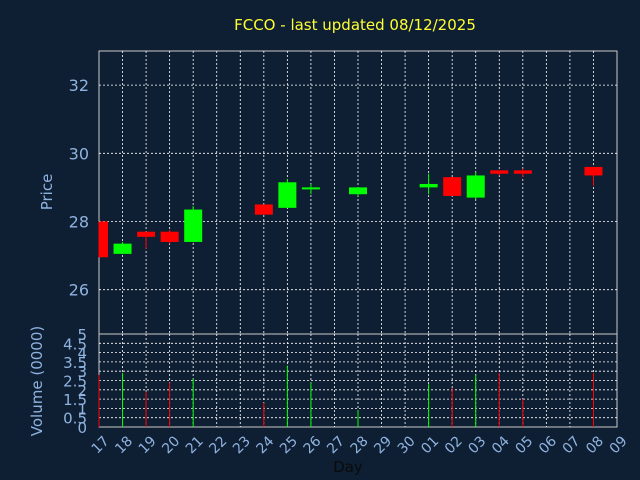 The image size is (640, 480). What do you see at coordinates (619, 445) in the screenshot?
I see `x-tick-label: 09` at bounding box center [619, 445].